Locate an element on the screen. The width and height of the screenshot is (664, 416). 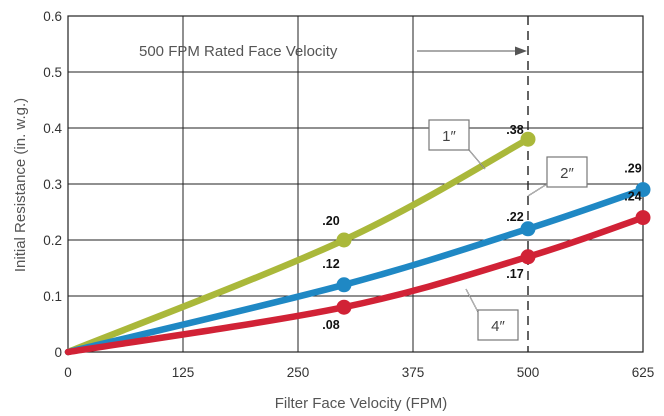
series-legend-label: 2″ is located at coordinates (567, 173).